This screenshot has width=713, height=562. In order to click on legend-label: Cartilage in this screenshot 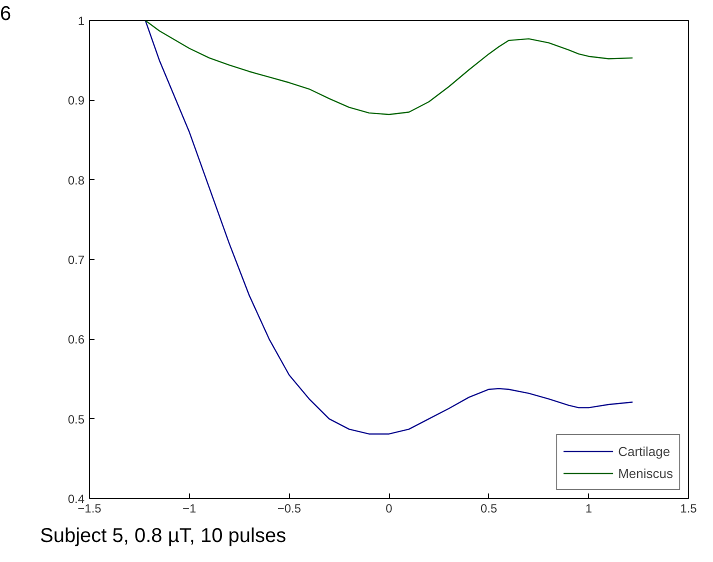, I will do `click(644, 451)`.